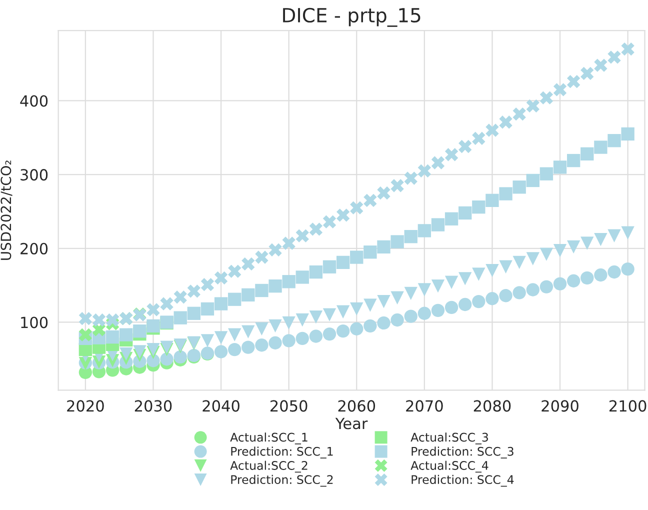 The image size is (648, 510). What do you see at coordinates (424, 406) in the screenshot?
I see `x-tick-label: 2070` at bounding box center [424, 406].